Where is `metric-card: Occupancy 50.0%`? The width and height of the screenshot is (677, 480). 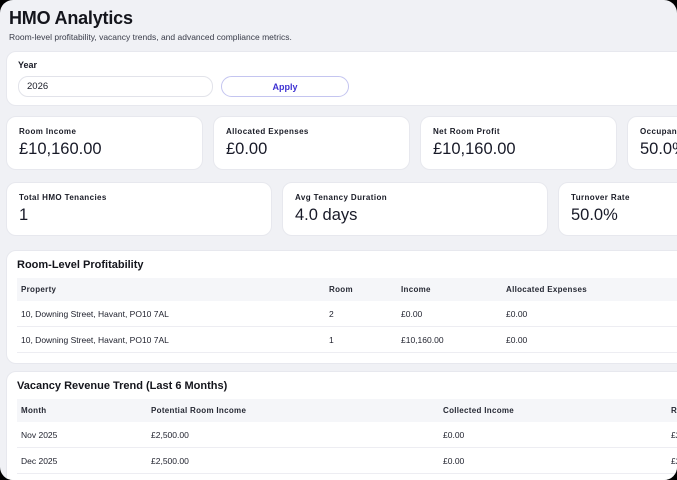 metric-card: Occupancy 50.0% is located at coordinates (652, 143).